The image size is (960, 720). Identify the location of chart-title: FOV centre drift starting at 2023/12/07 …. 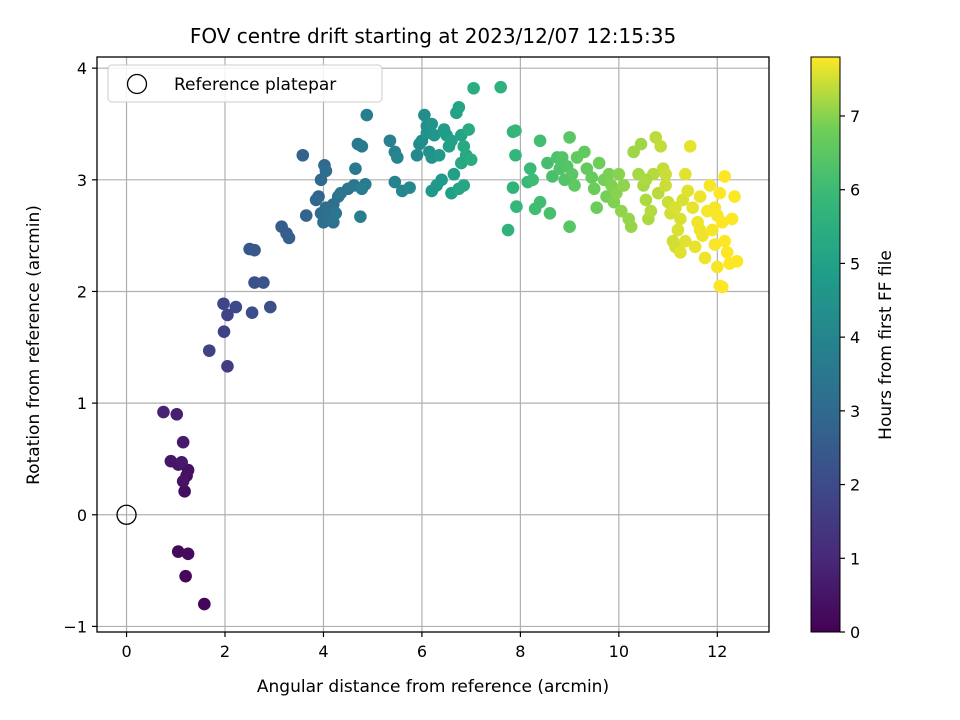
(433, 36).